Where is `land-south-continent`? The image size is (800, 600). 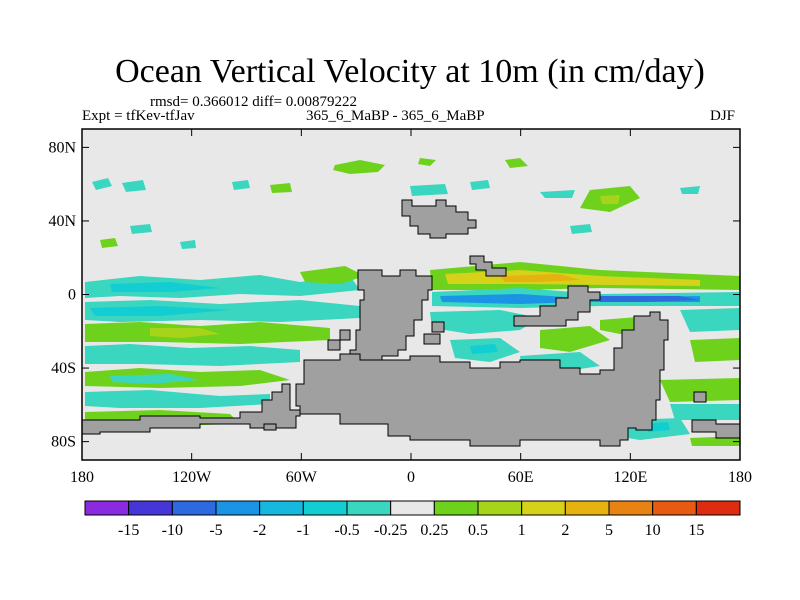 land-south-continent is located at coordinates (482, 379).